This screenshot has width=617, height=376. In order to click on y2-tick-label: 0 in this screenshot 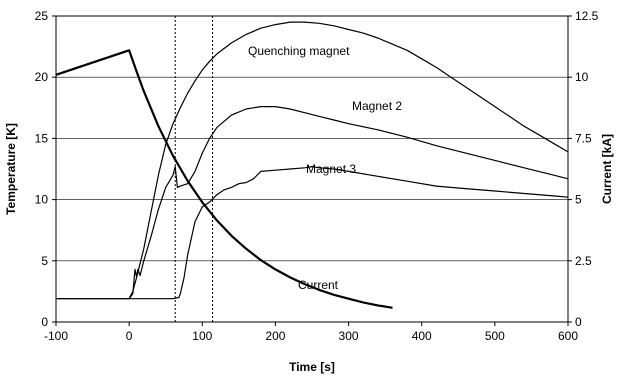, I will do `click(578, 322)`.